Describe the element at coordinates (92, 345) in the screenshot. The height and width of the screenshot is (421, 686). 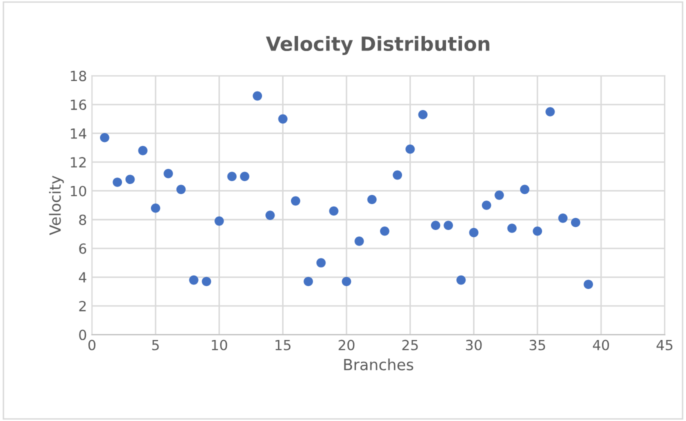
I see `x-tick-label: 0` at that location.